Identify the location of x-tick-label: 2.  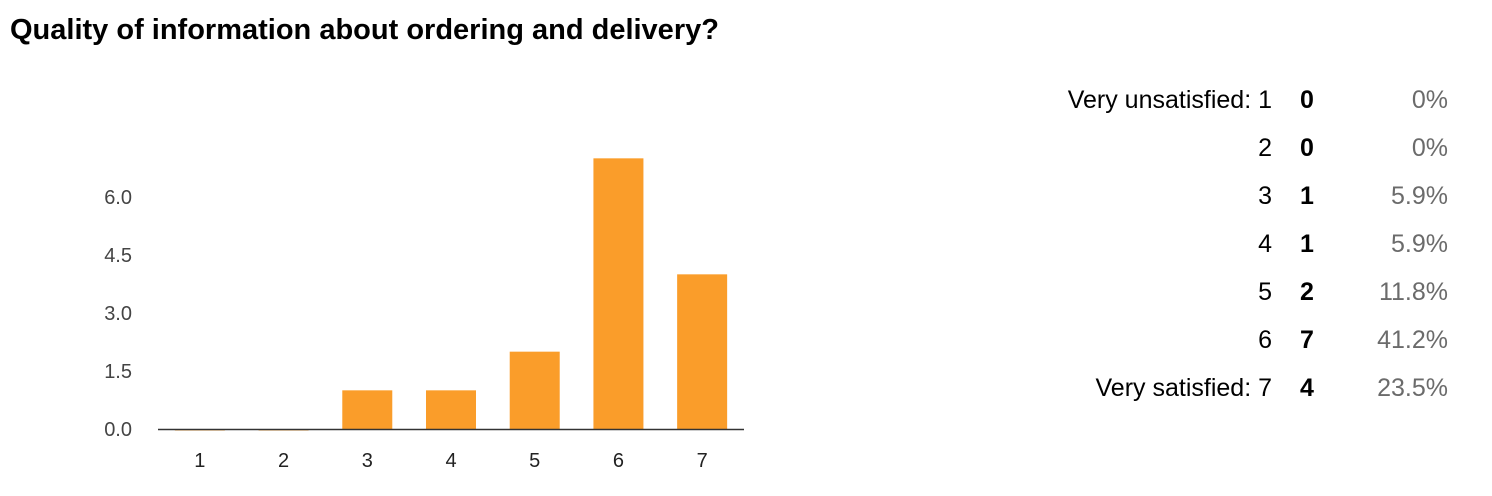
(283, 461).